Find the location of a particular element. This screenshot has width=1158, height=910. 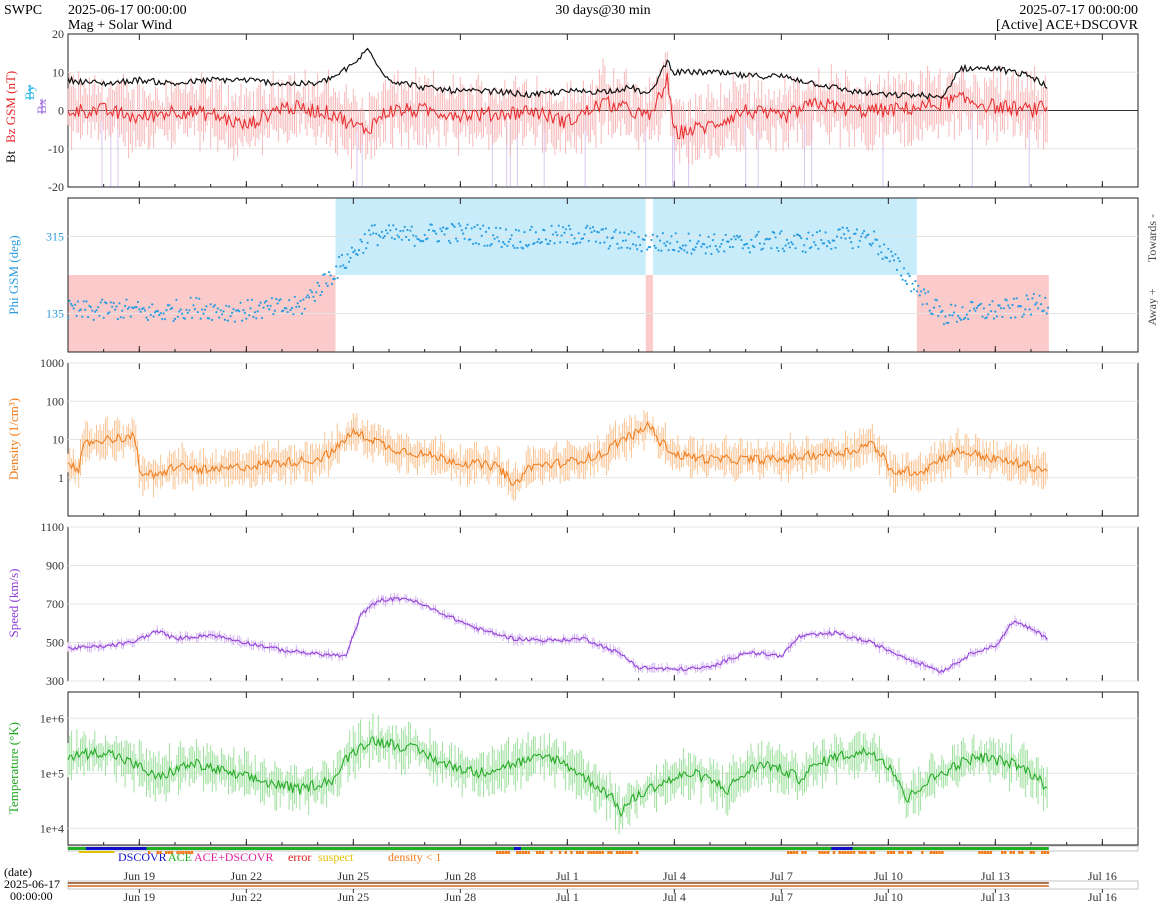

x-tick-label-upper-7: Jul 10 is located at coordinates (888, 876).